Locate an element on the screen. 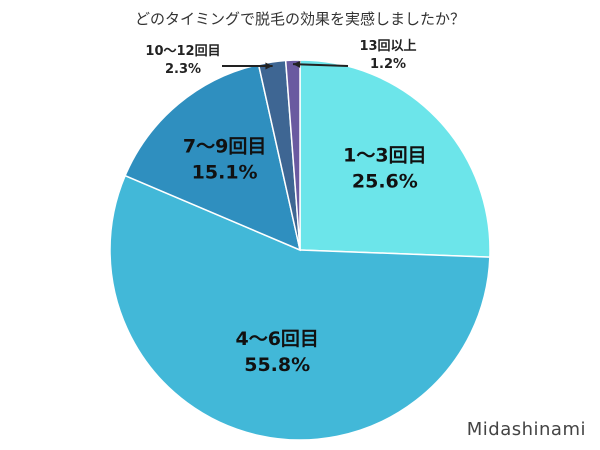  slice-value-2: 55.8% is located at coordinates (277, 365).